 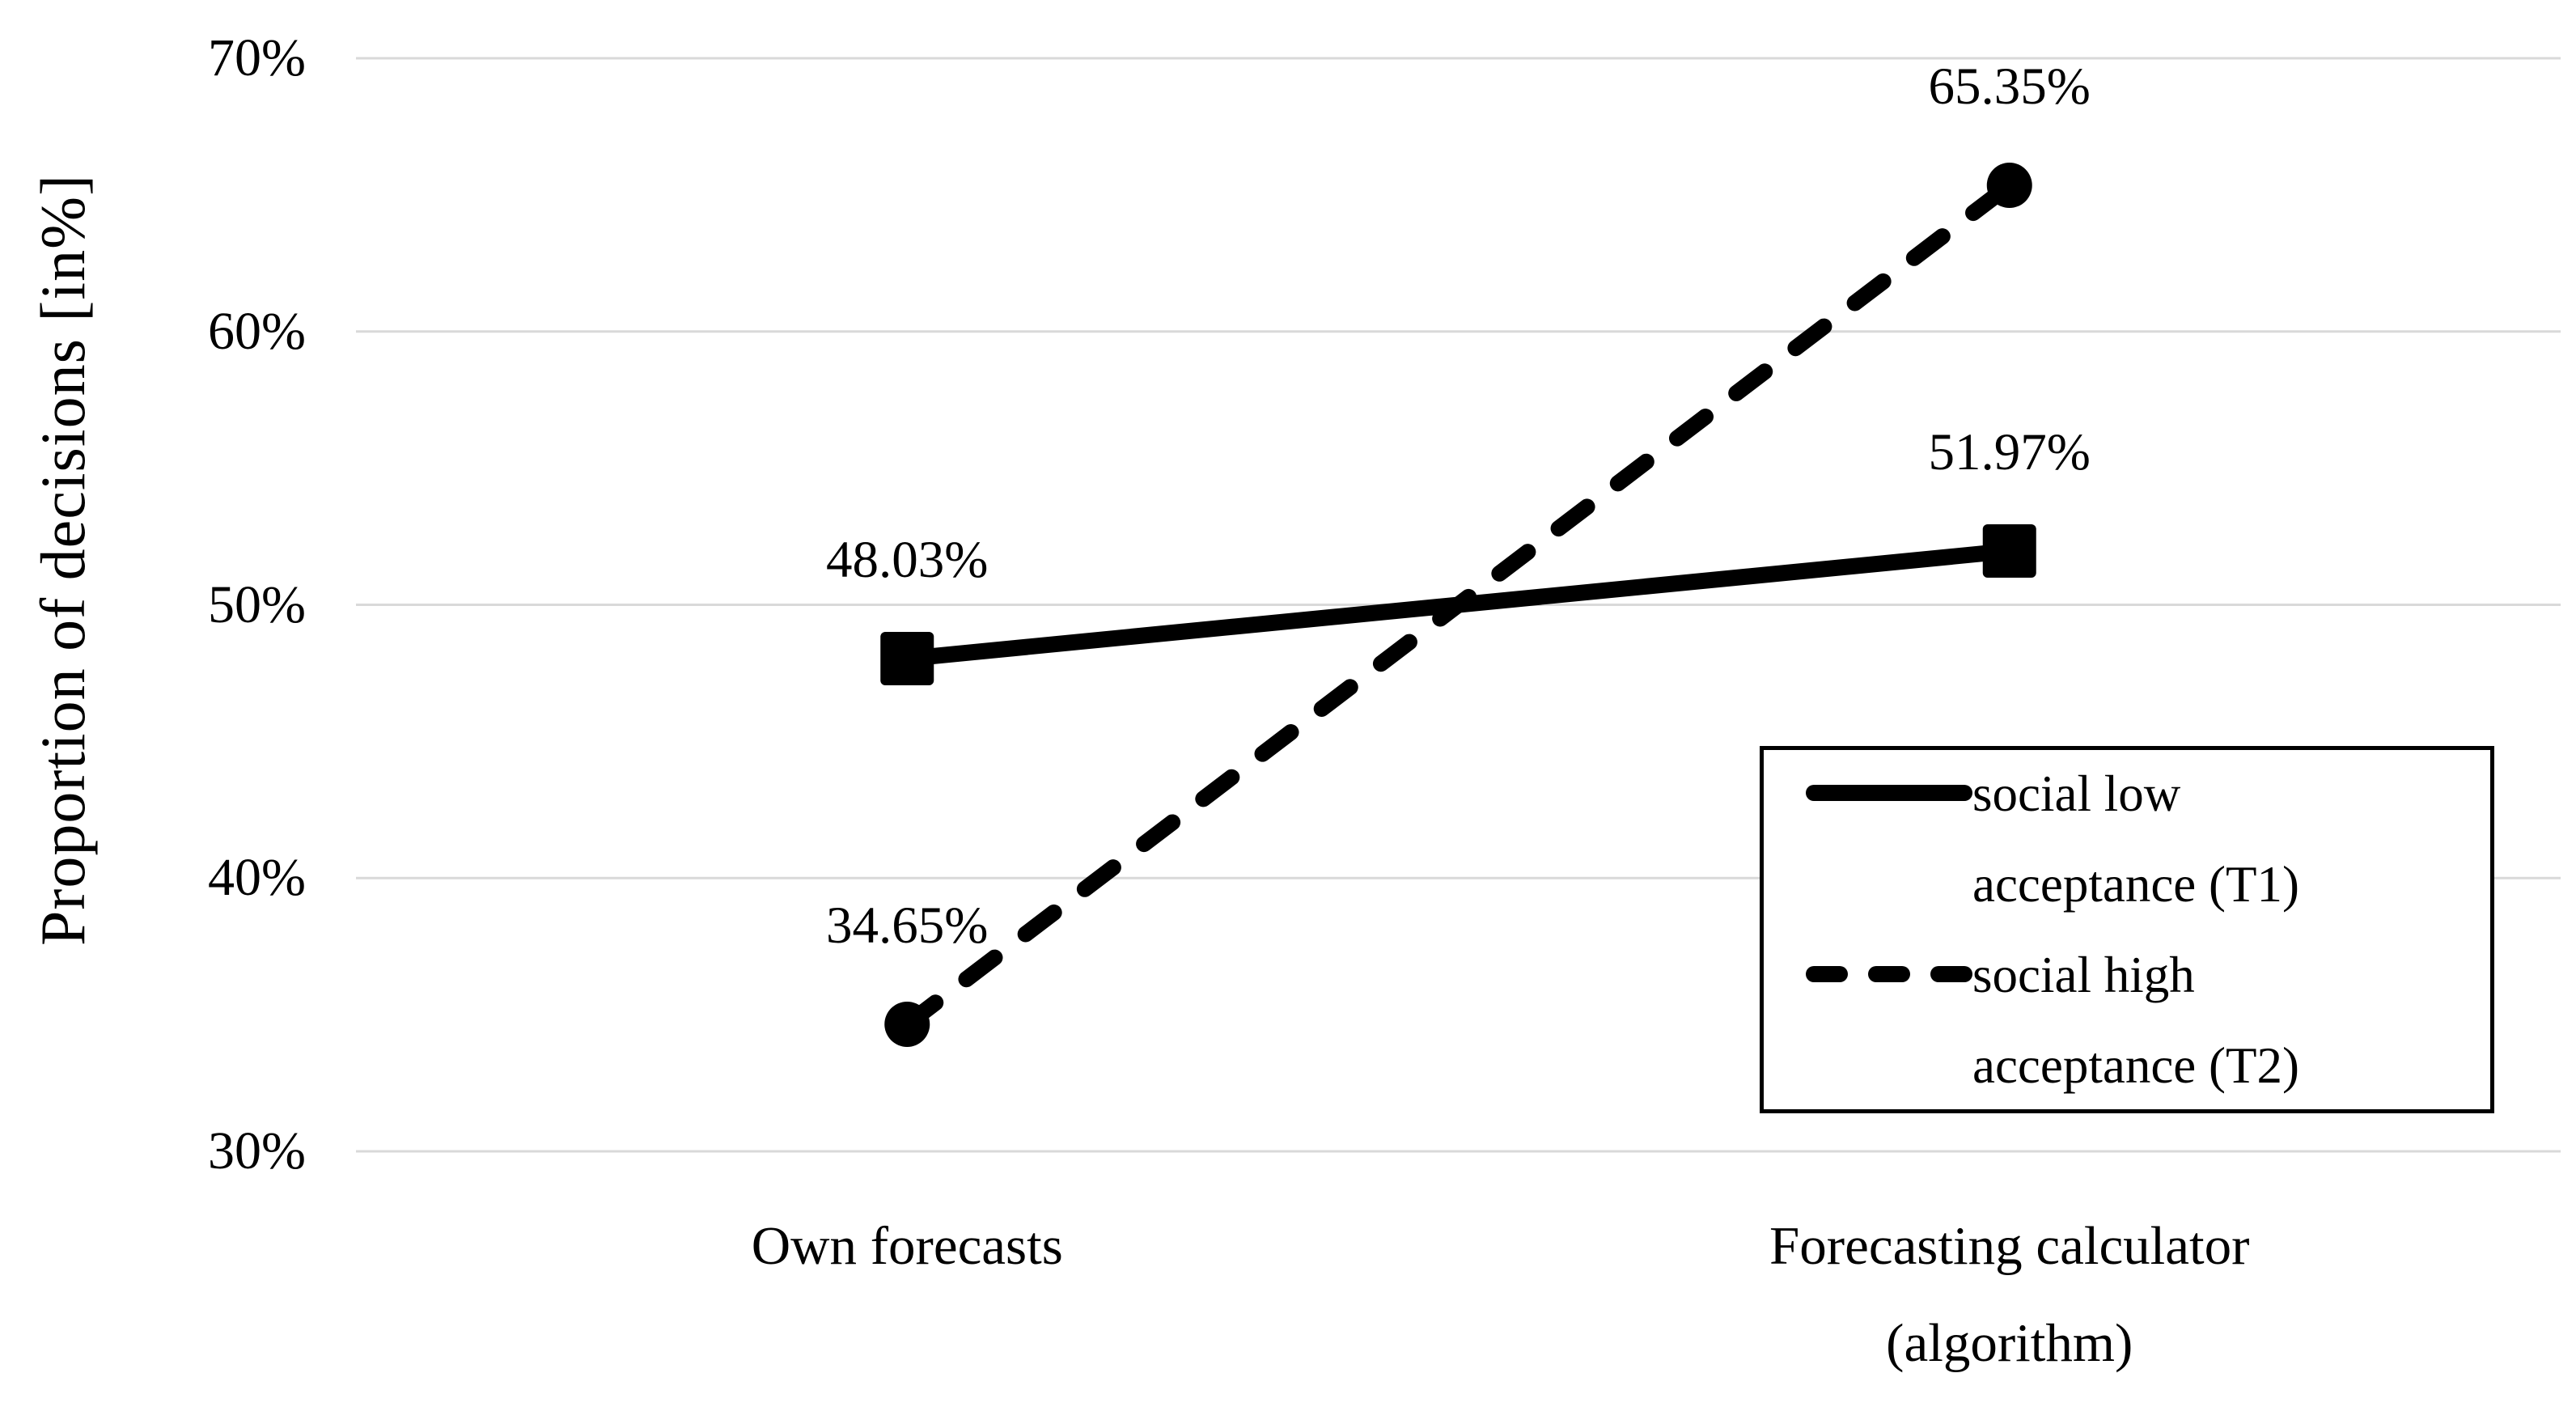 What do you see at coordinates (257, 331) in the screenshot?
I see `y-tick-label-60: 60%` at bounding box center [257, 331].